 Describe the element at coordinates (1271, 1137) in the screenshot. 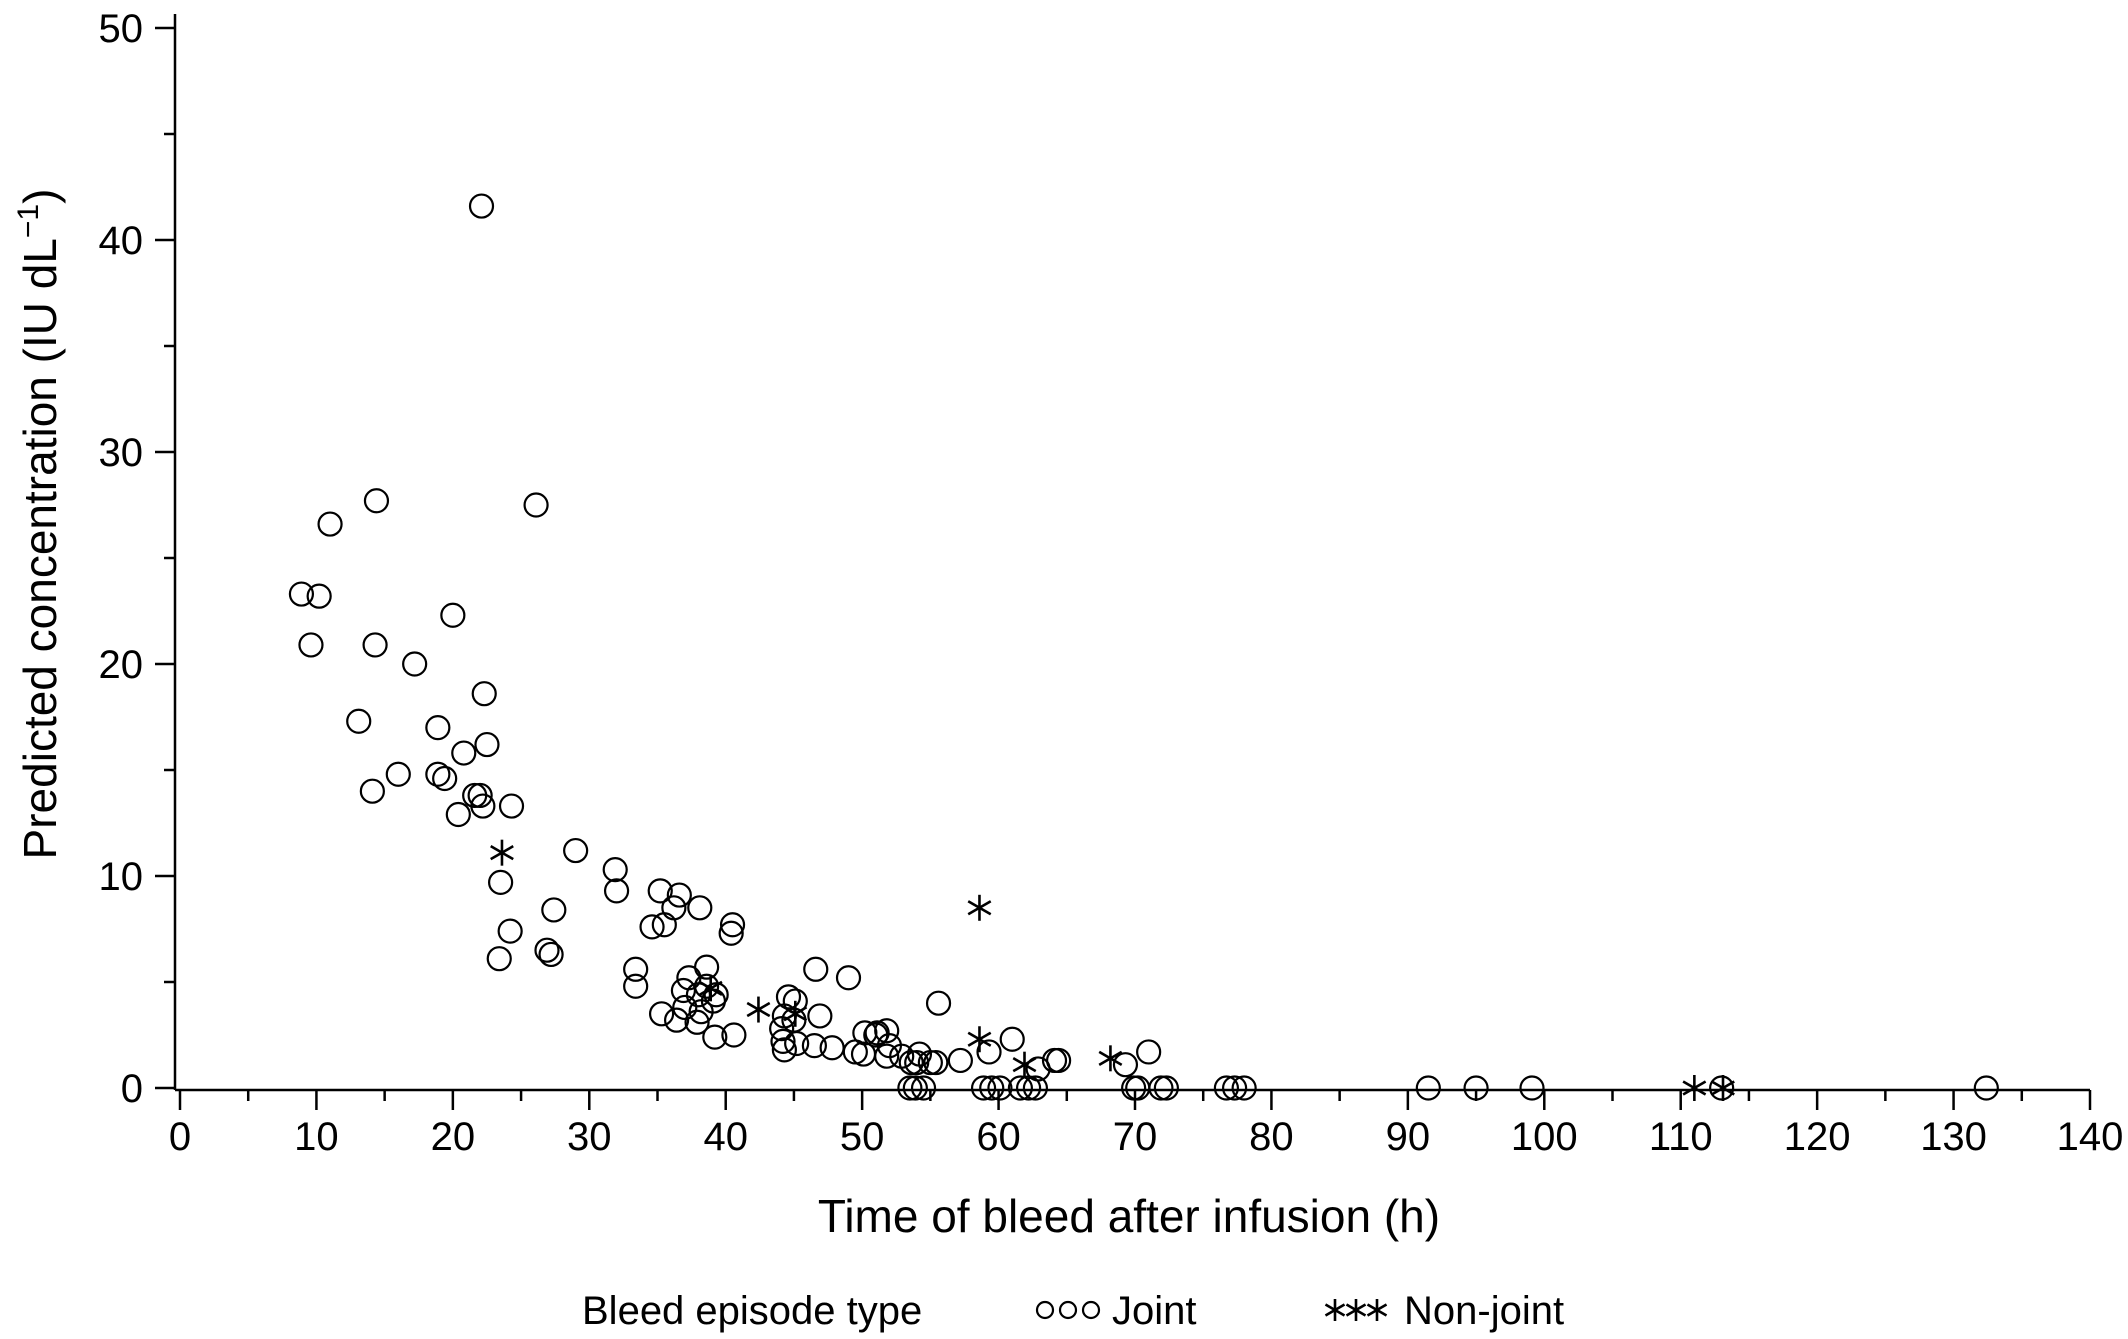

I see `x-tick-label: 80` at that location.